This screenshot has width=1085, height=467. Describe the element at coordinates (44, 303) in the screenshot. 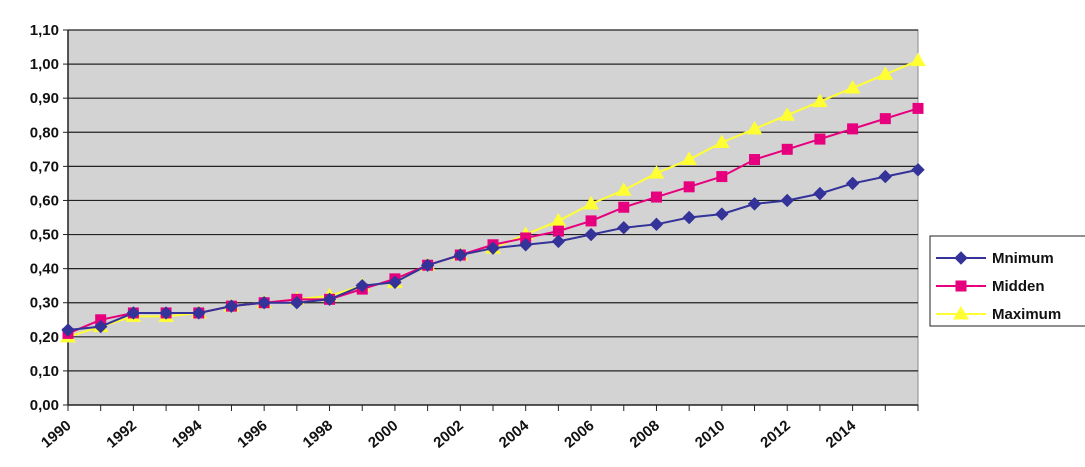

I see `y-tick-label: 0,30` at that location.